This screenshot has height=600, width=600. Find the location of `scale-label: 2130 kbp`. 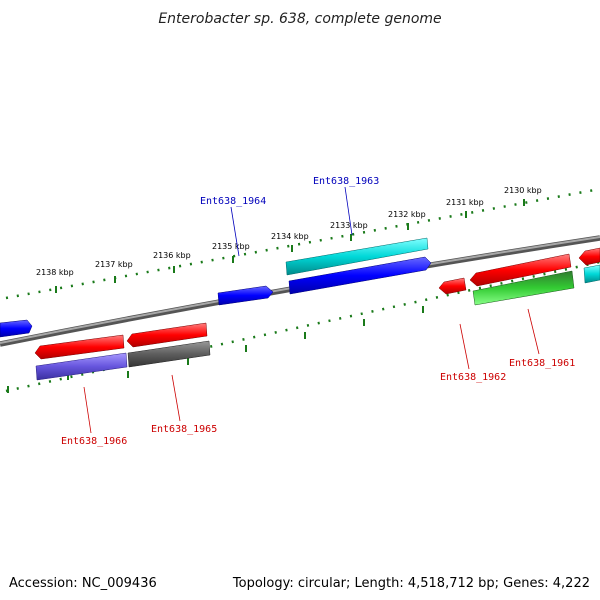

scale-label: 2130 kbp is located at coordinates (523, 190).